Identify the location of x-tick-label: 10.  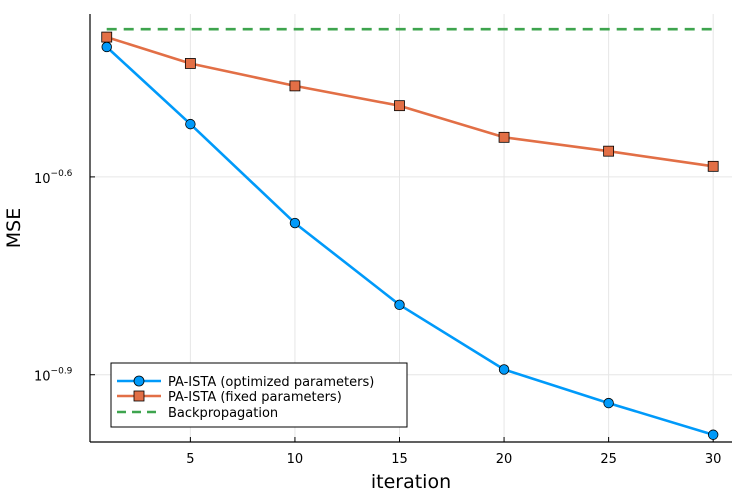
(295, 459).